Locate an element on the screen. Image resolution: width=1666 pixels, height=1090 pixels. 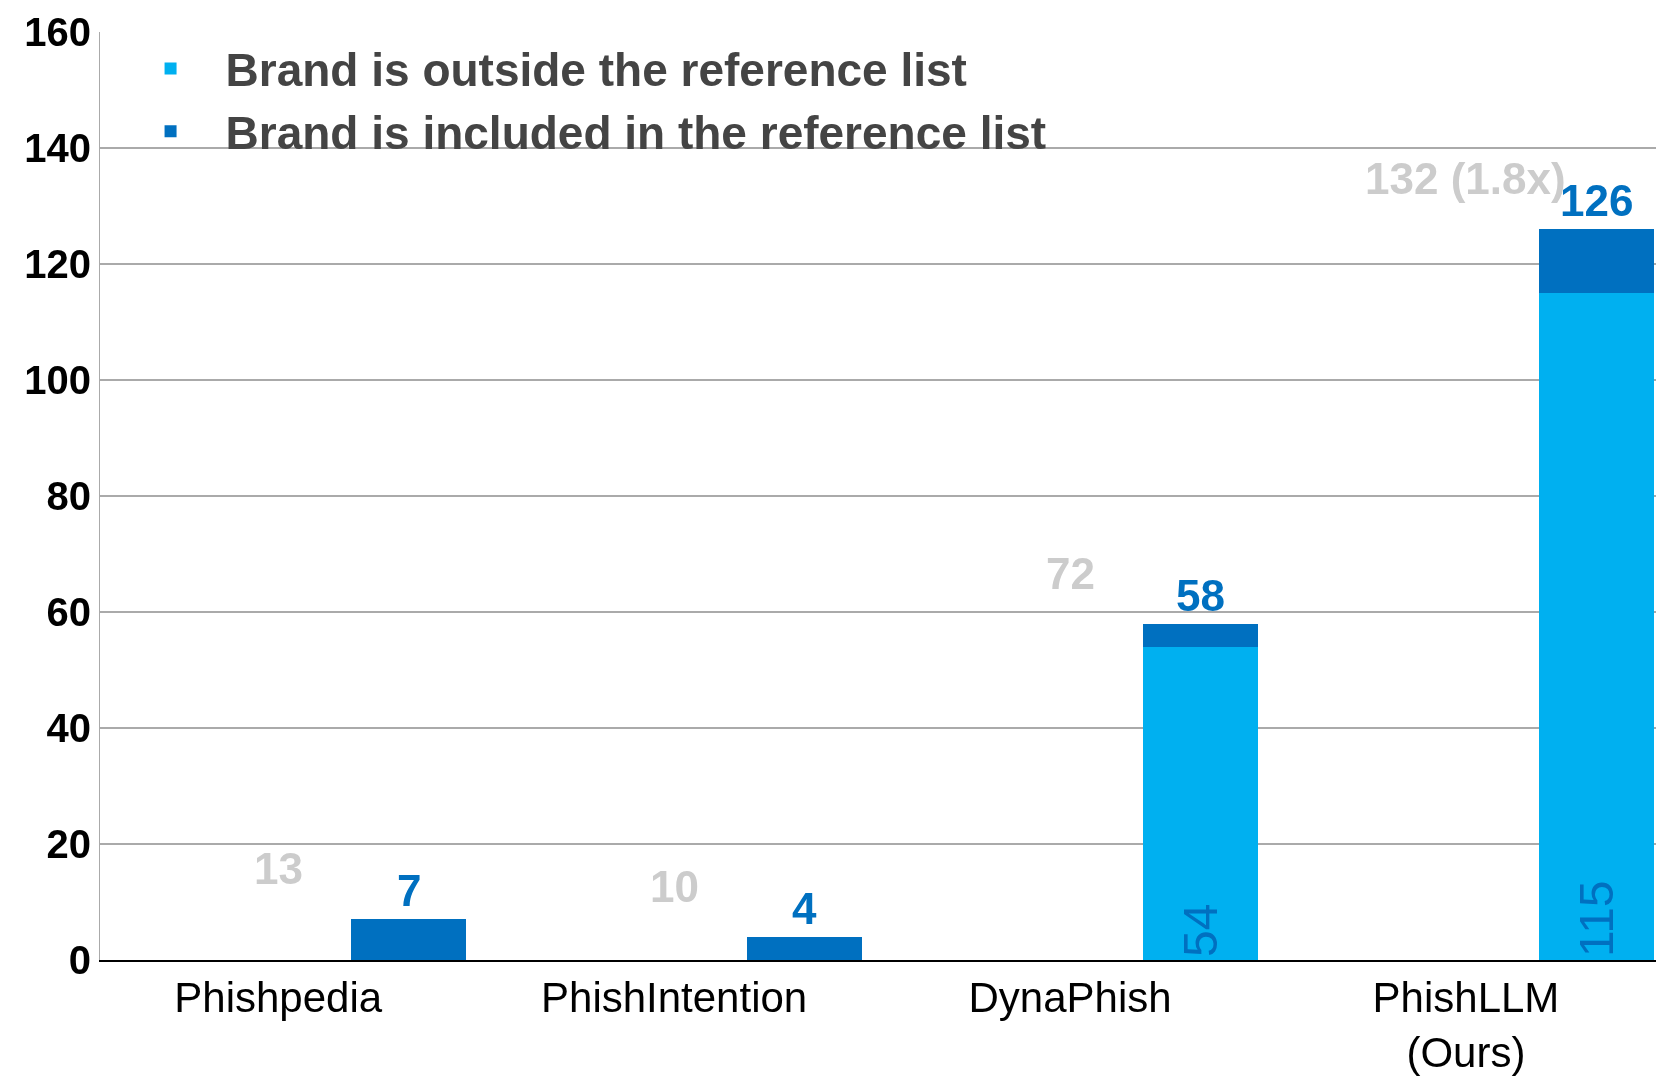
legend-label: Brand is included in the reference list is located at coordinates (636, 133).